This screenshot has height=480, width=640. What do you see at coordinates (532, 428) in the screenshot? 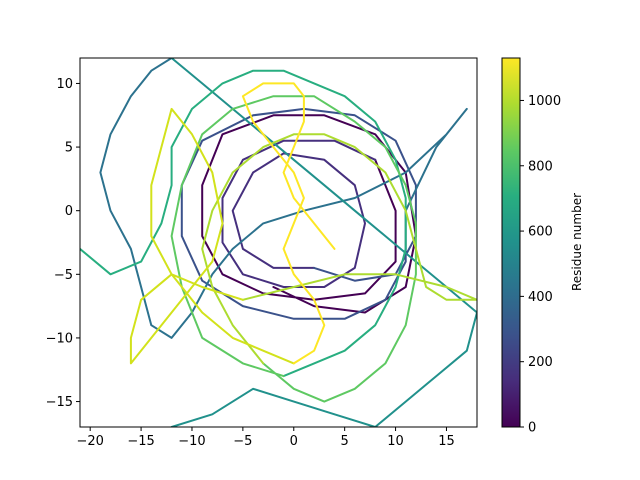
I see `colorbar-tick-label: 0` at bounding box center [532, 428].